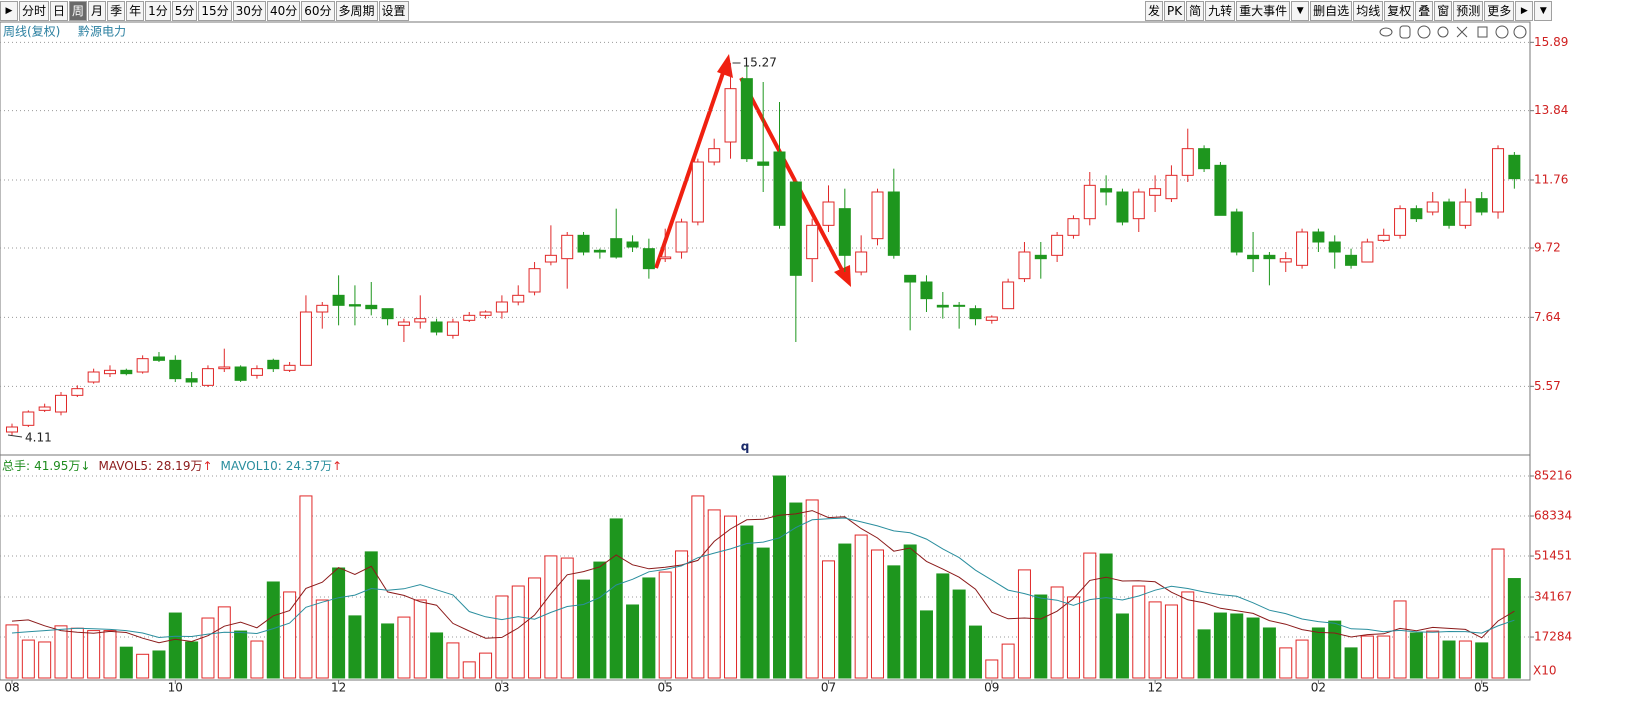  What do you see at coordinates (184, 11) in the screenshot?
I see `period-button: 5分` at bounding box center [184, 11].